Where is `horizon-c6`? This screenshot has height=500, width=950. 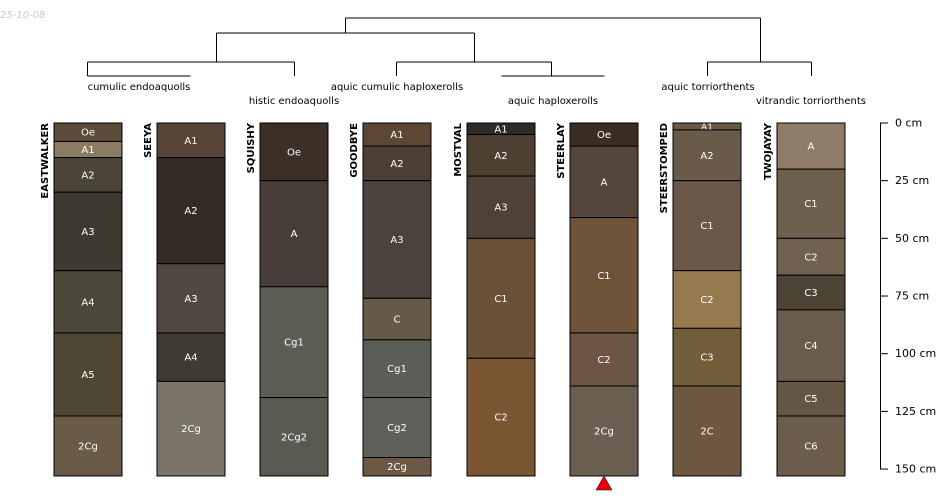
horizon-c6 is located at coordinates (811, 446).